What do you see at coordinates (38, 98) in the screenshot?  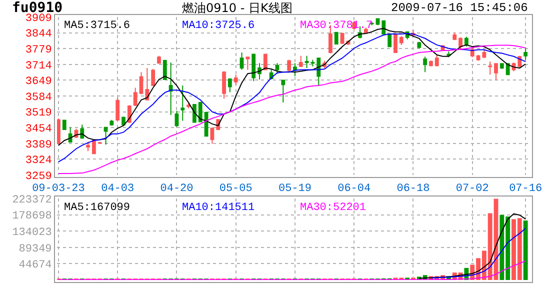 I see `y-tick-label: 3584` at bounding box center [38, 98].